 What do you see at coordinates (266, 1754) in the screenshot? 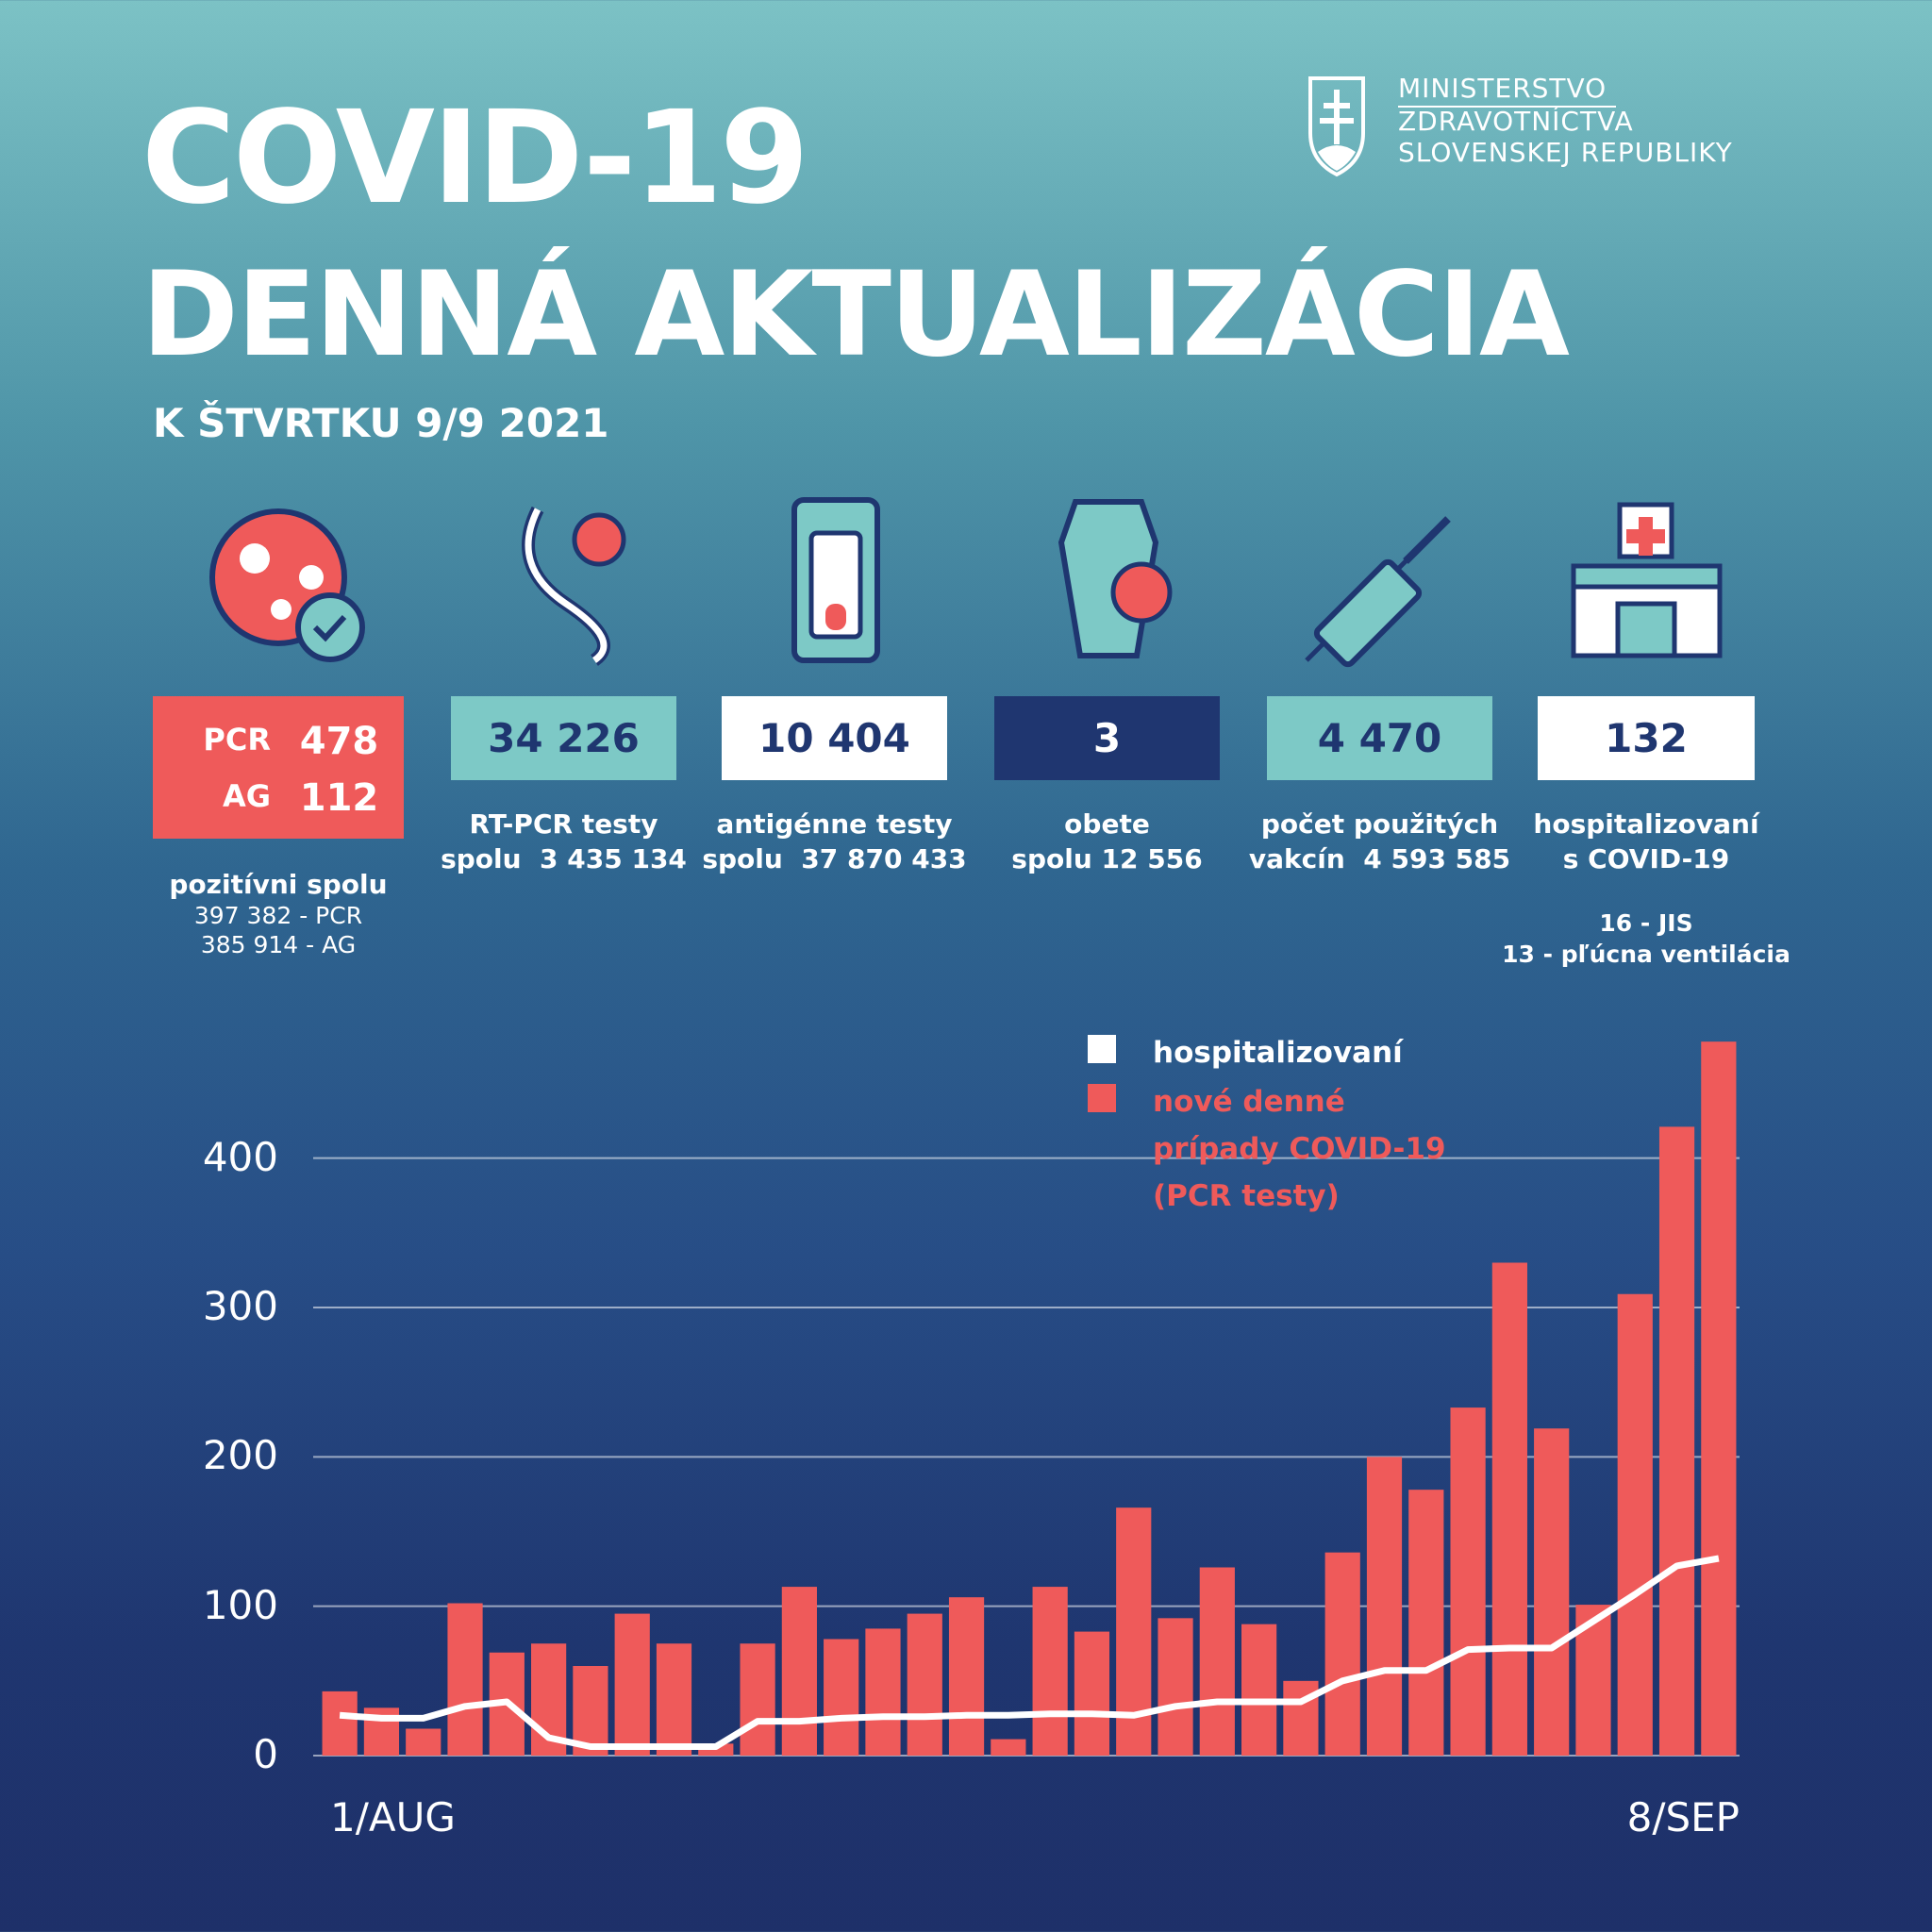
I see `y-tick-label: 0` at bounding box center [266, 1754].